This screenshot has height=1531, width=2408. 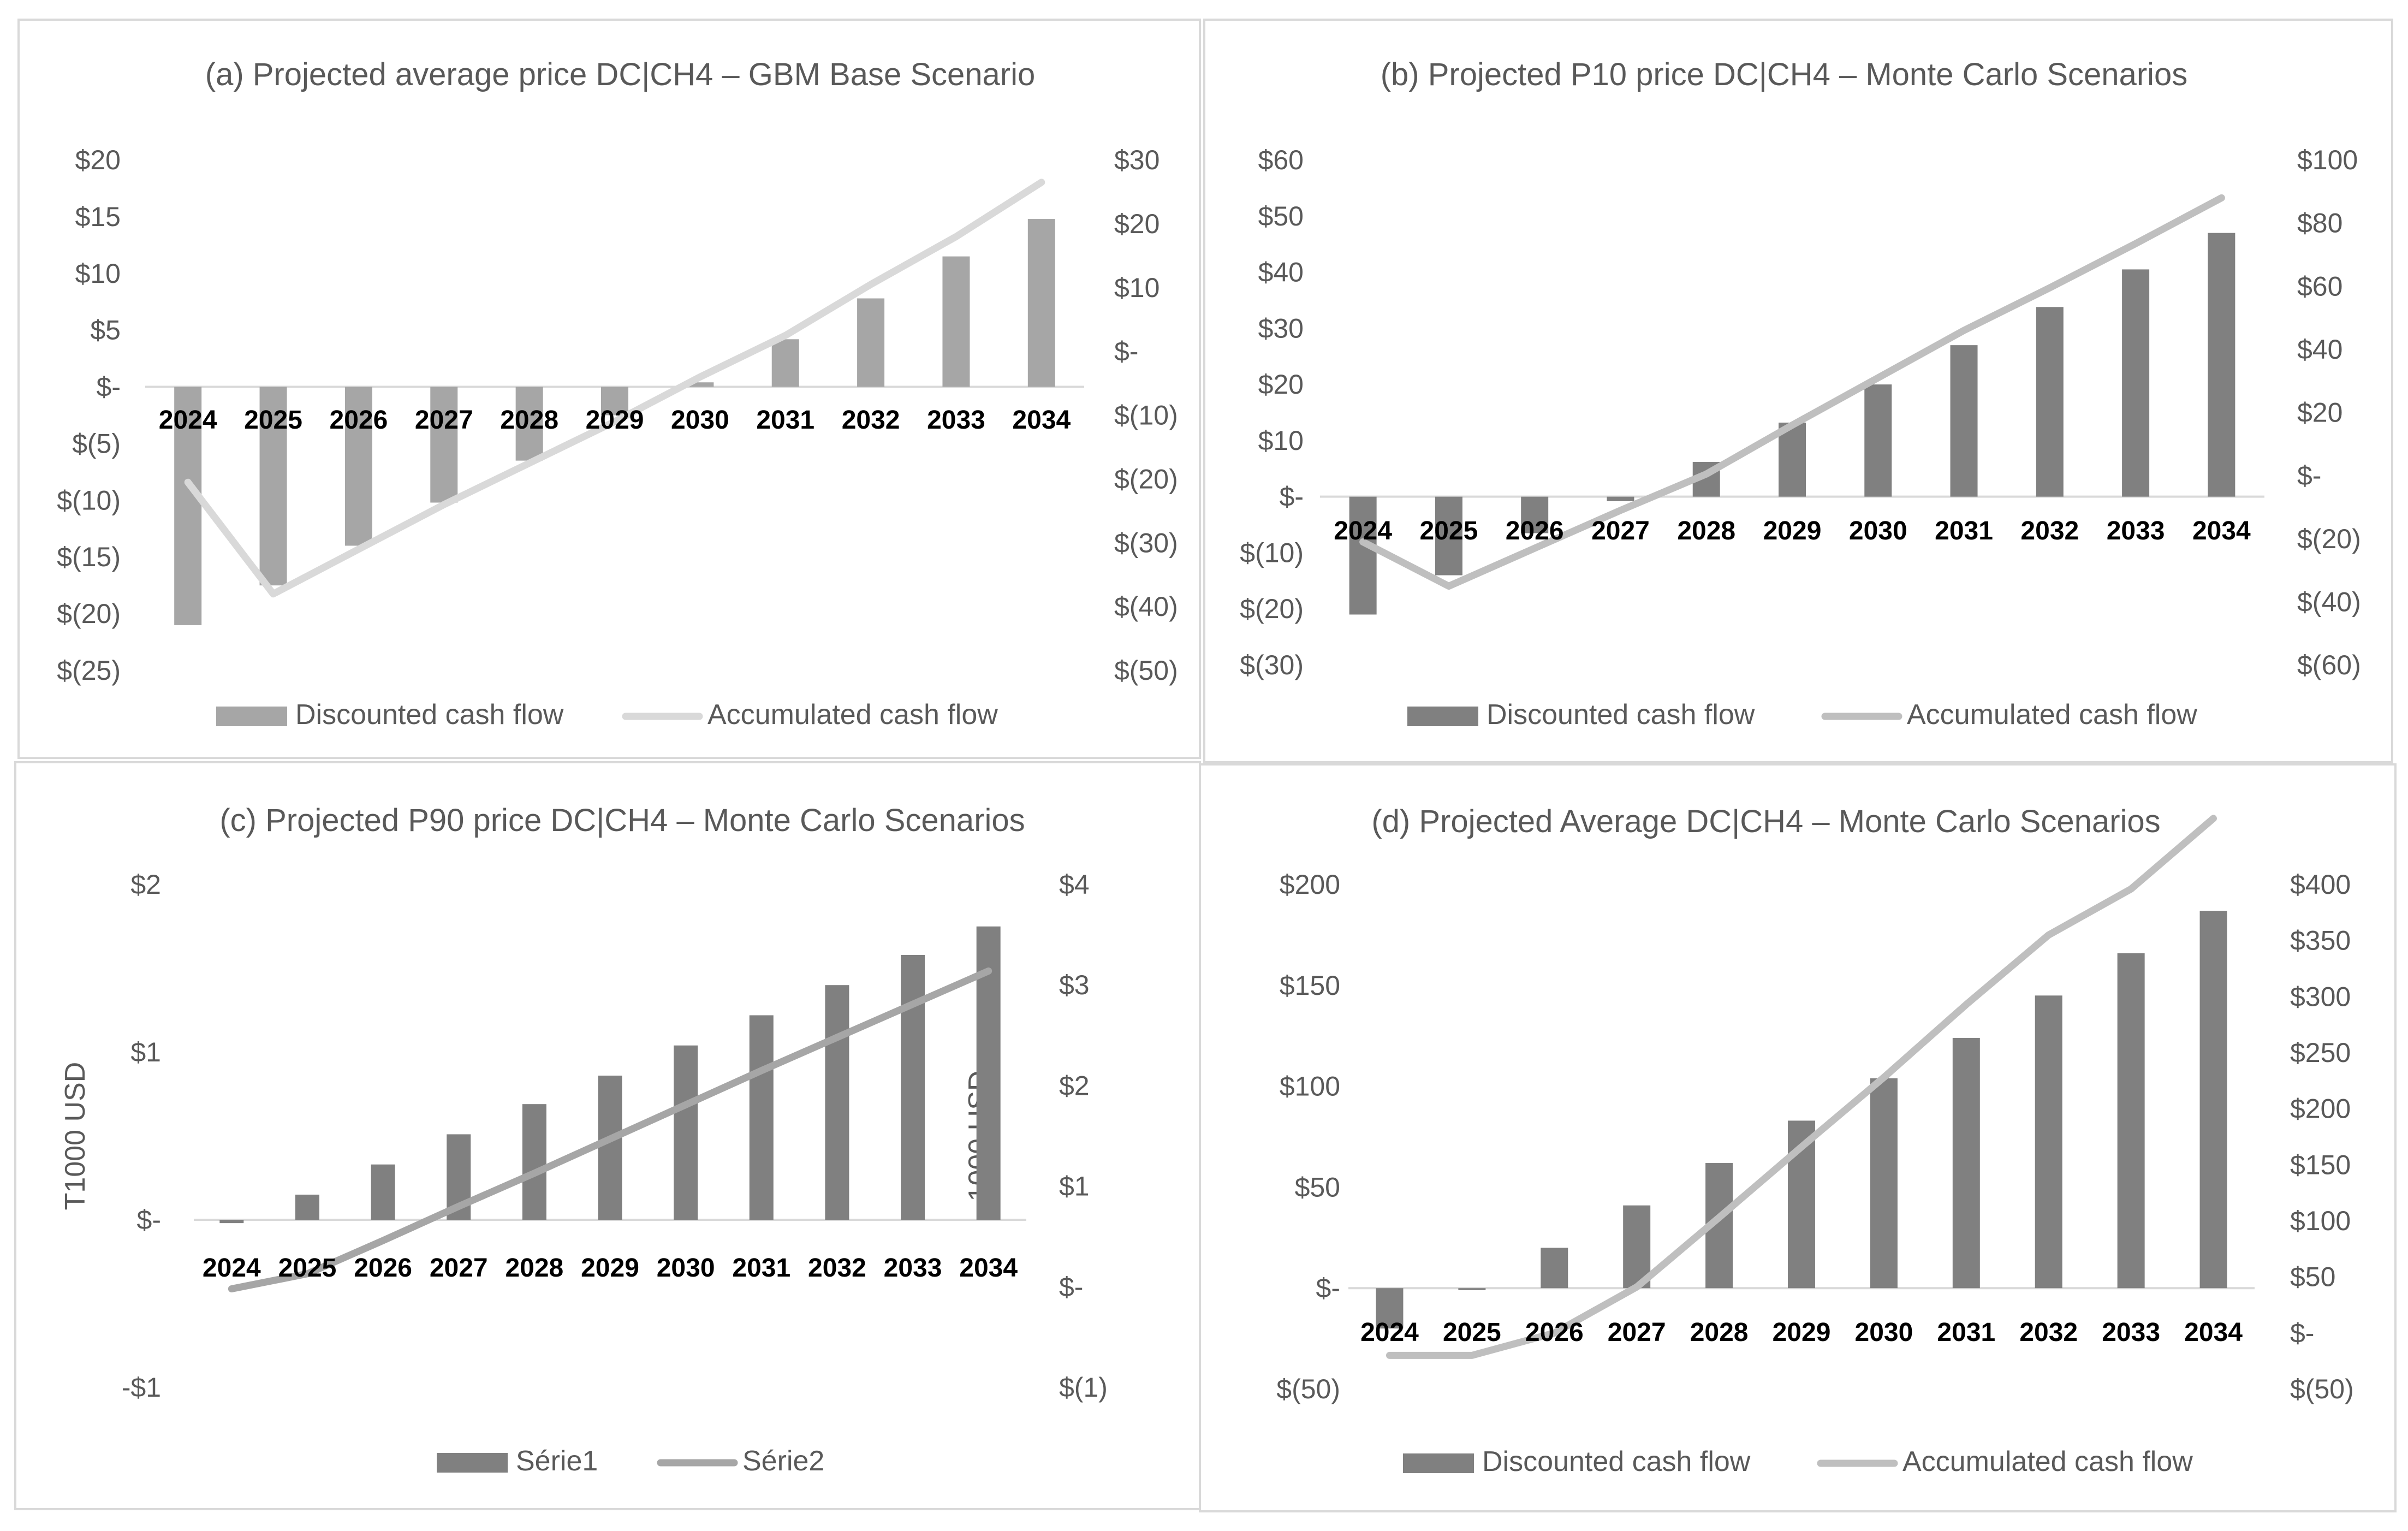 I want to click on right-axis-tick-label: $80, so click(x=2319, y=223).